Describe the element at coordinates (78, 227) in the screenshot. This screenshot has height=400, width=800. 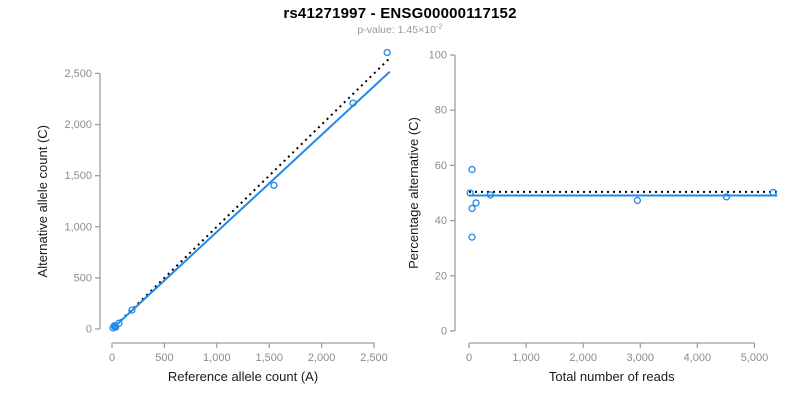
I see `y-tick-label: 1,000` at that location.